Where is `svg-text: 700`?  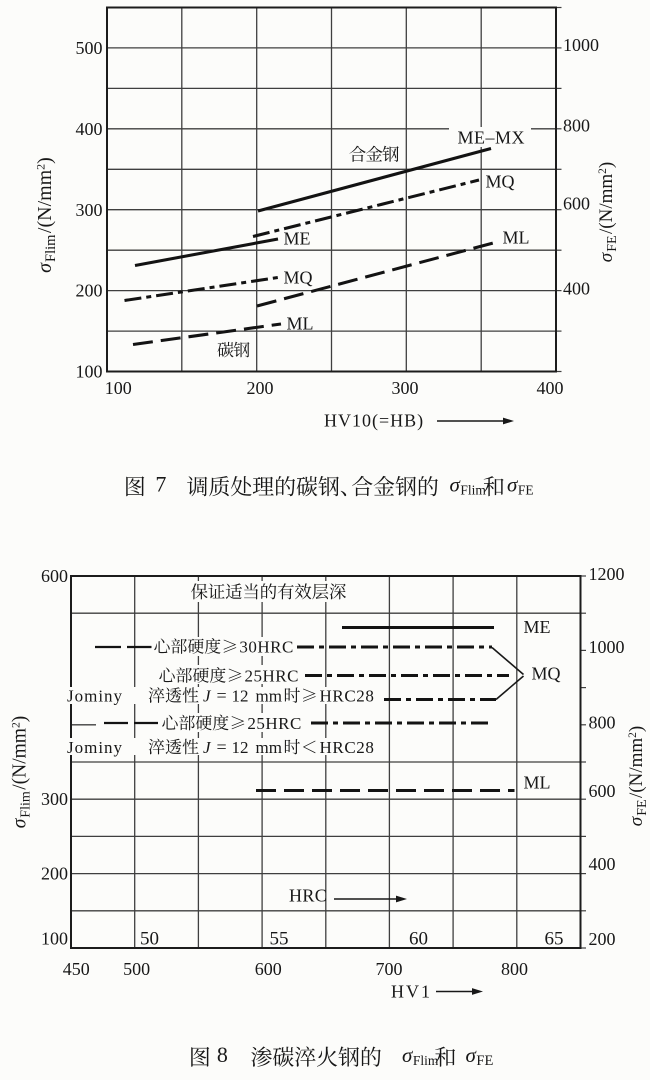 svg-text: 700 is located at coordinates (389, 969).